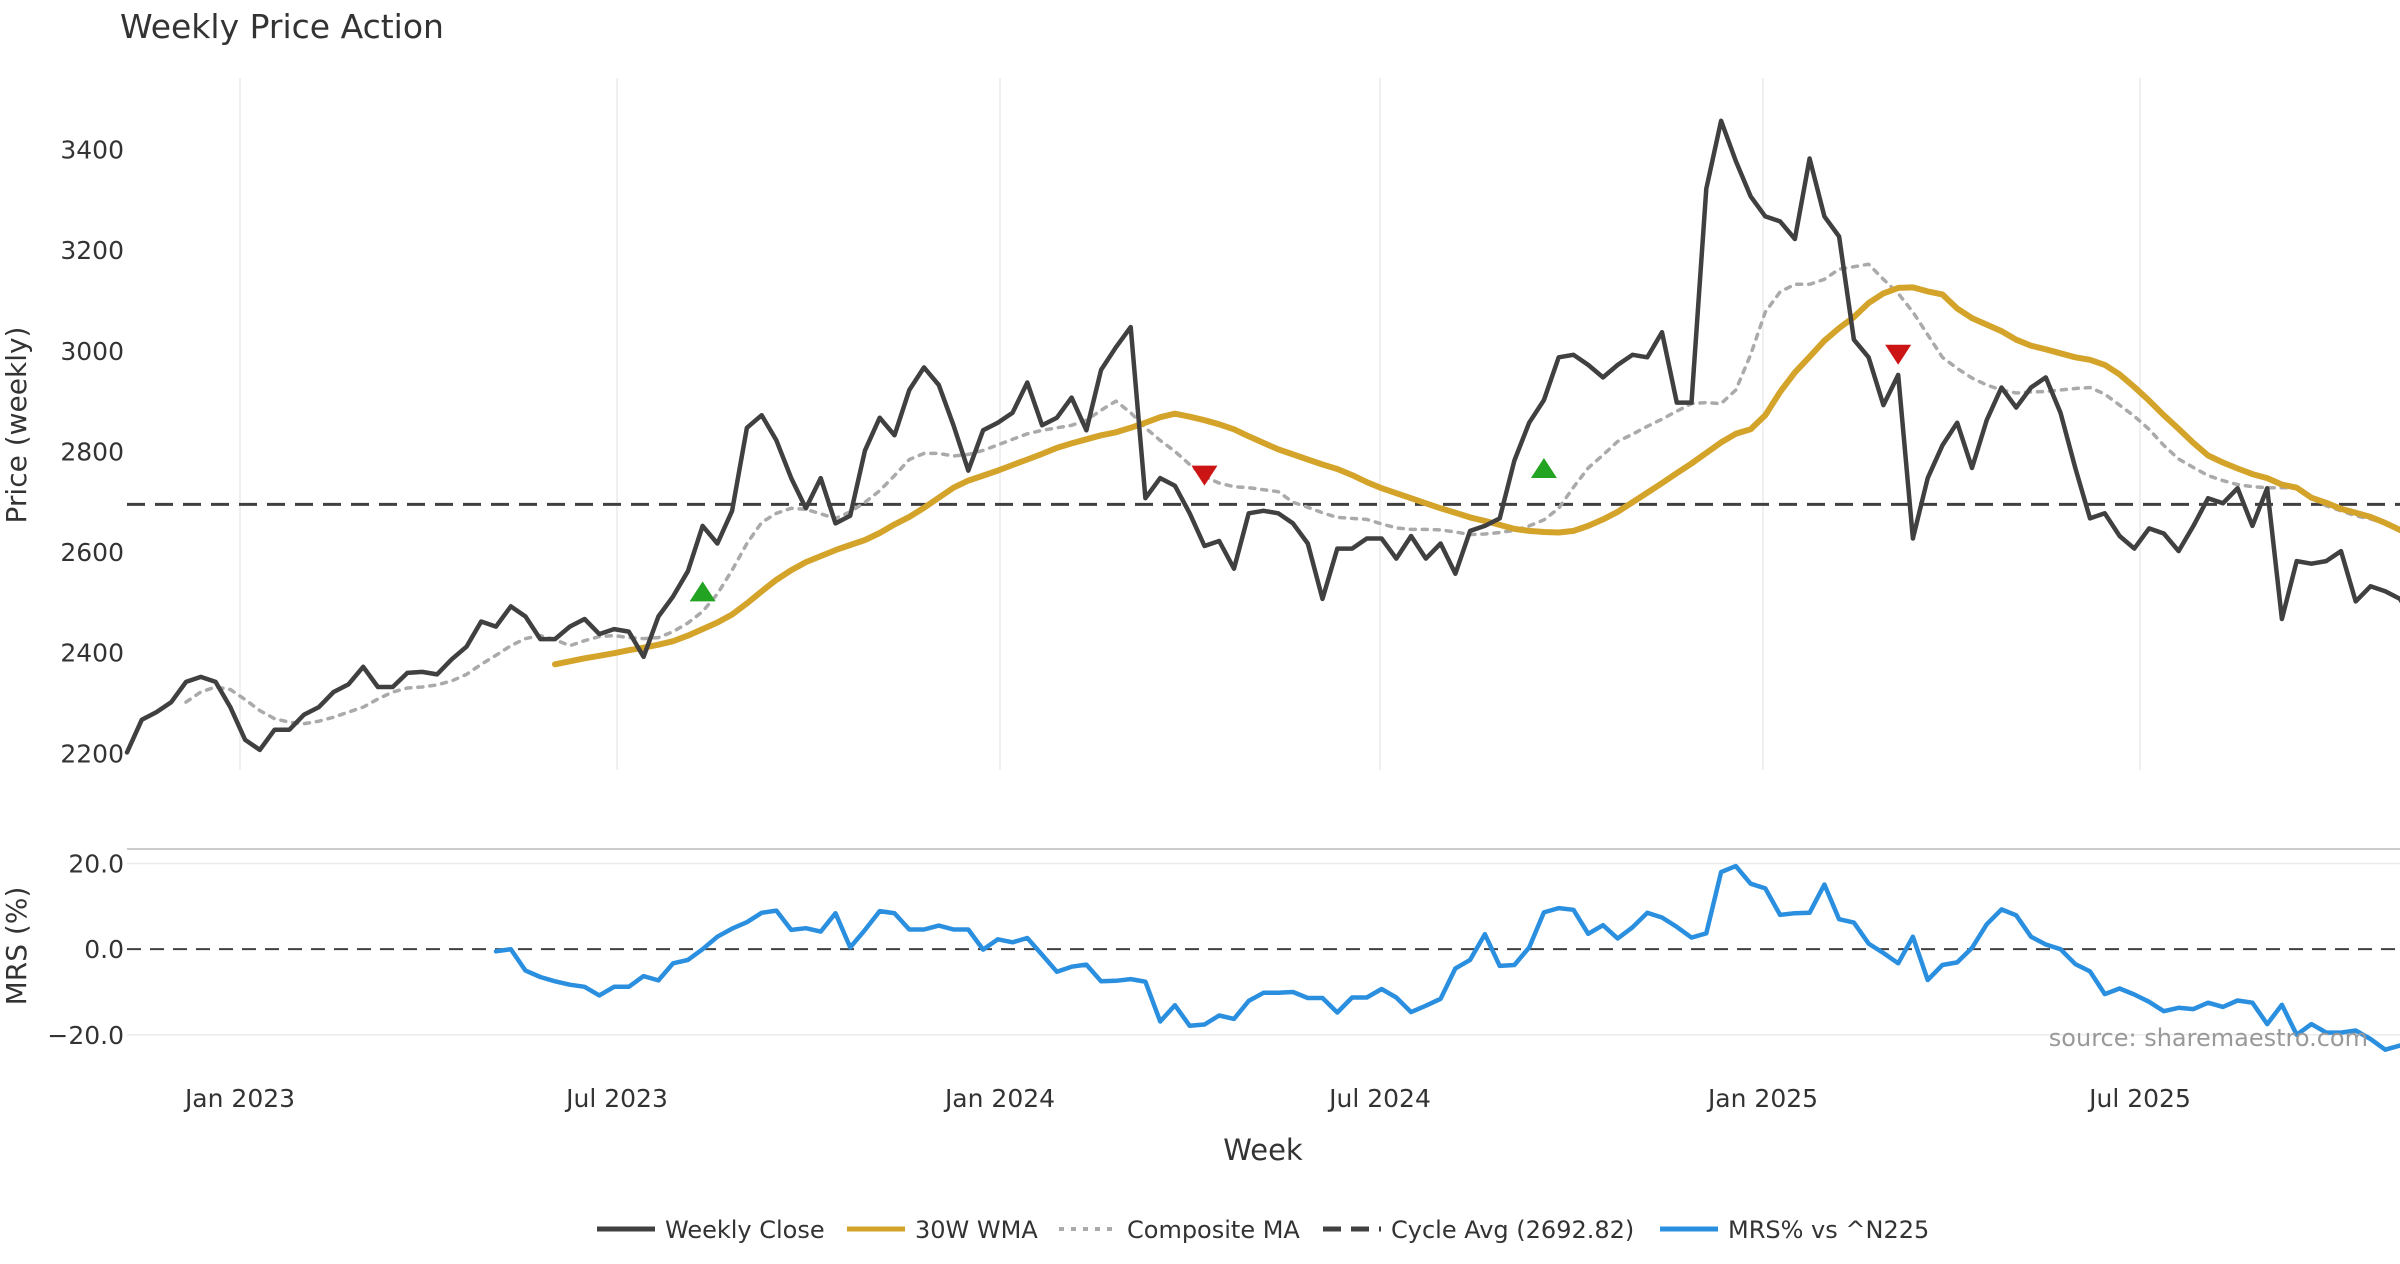 Image resolution: width=2400 pixels, height=1264 pixels. Describe the element at coordinates (1213, 1230) in the screenshot. I see `legend-label-composite-ma: Composite MA` at that location.